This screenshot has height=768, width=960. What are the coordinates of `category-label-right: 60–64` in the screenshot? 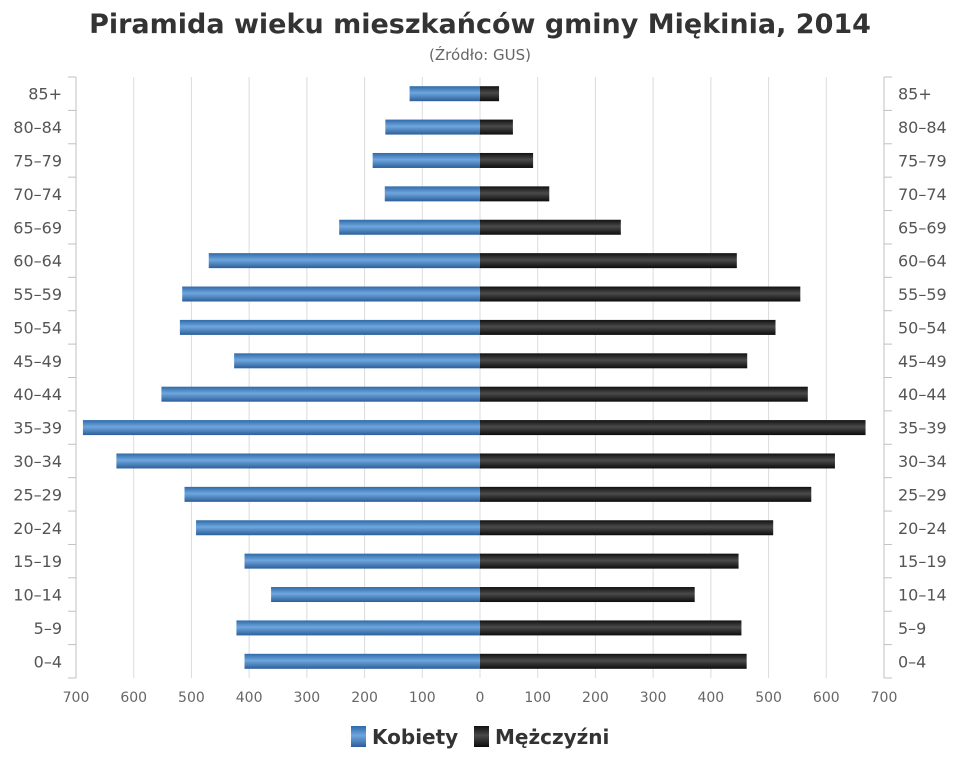 It's located at (922, 261).